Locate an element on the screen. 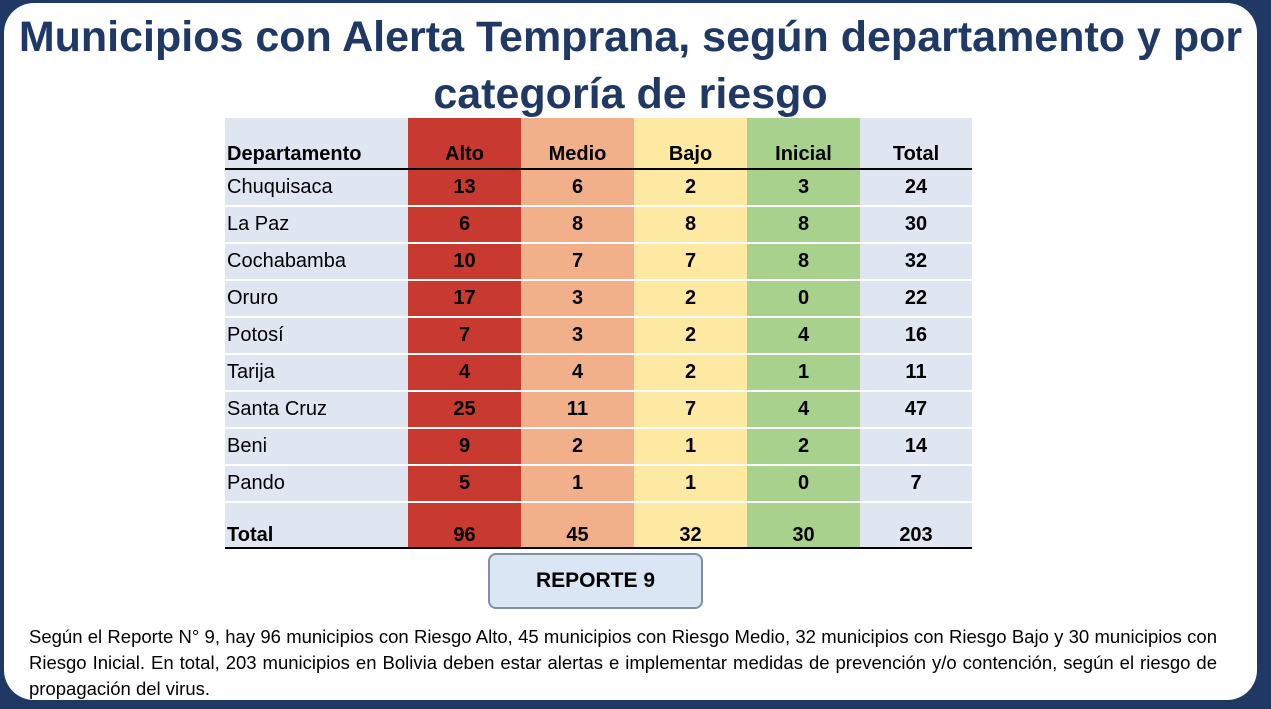 This screenshot has height=709, width=1271. total-cell-alto: 96 is located at coordinates (464, 525).